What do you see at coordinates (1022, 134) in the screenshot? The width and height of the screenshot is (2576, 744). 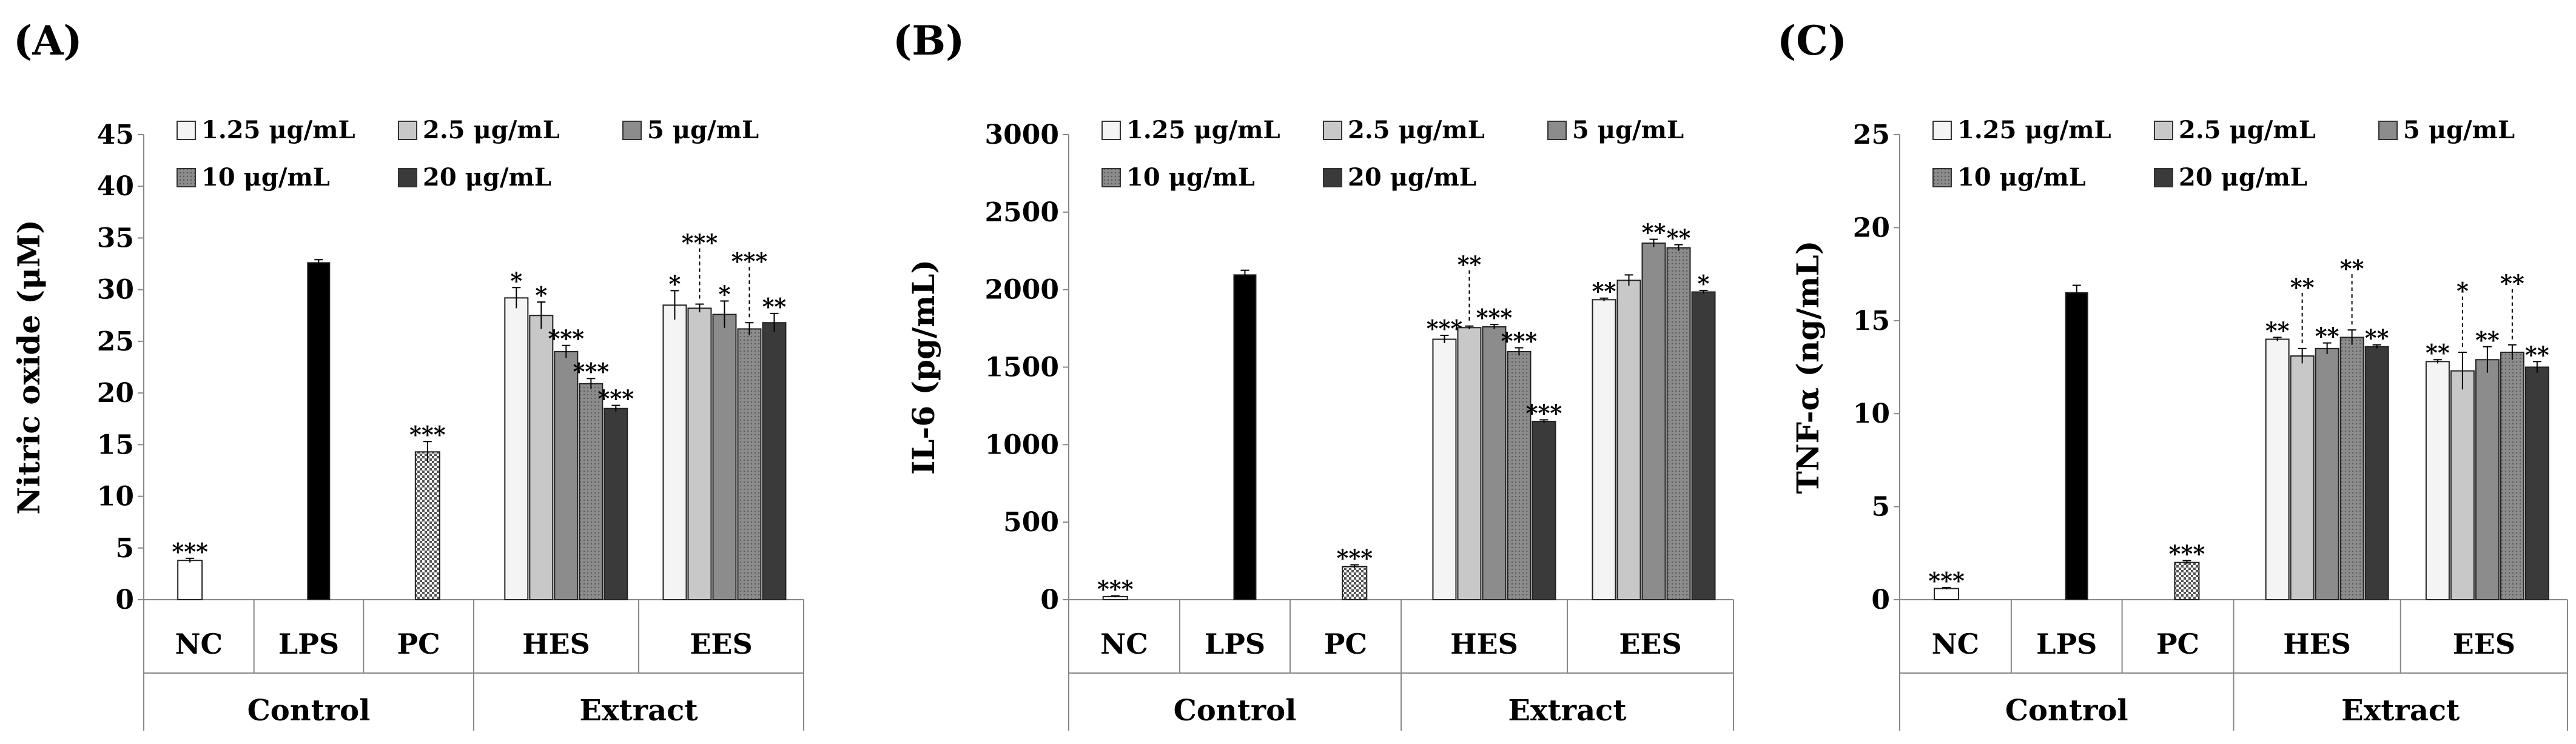 I see `y-tick-label: 3000` at bounding box center [1022, 134].